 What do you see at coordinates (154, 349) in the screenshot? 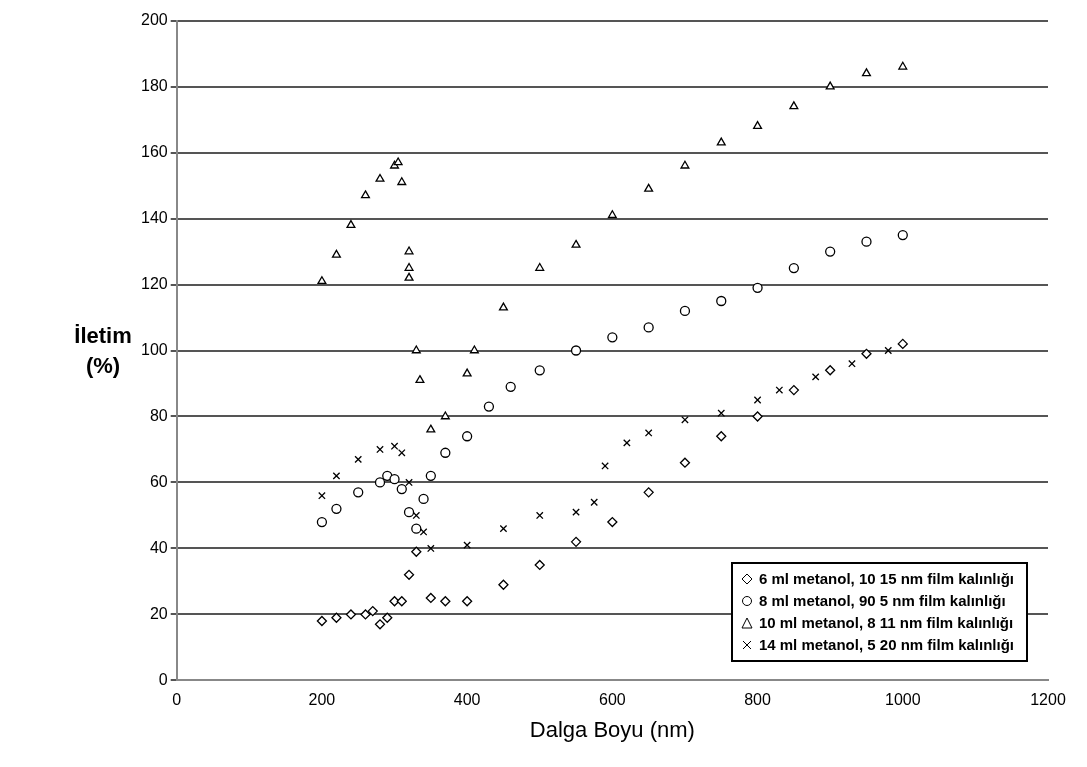
I see `y-tick-label: 100` at bounding box center [154, 349].